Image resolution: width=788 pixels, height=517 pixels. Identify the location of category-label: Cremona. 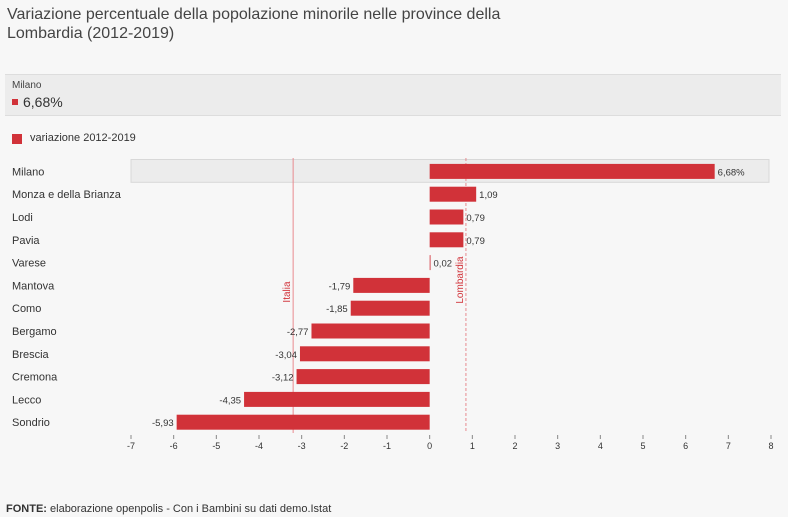
(35, 378).